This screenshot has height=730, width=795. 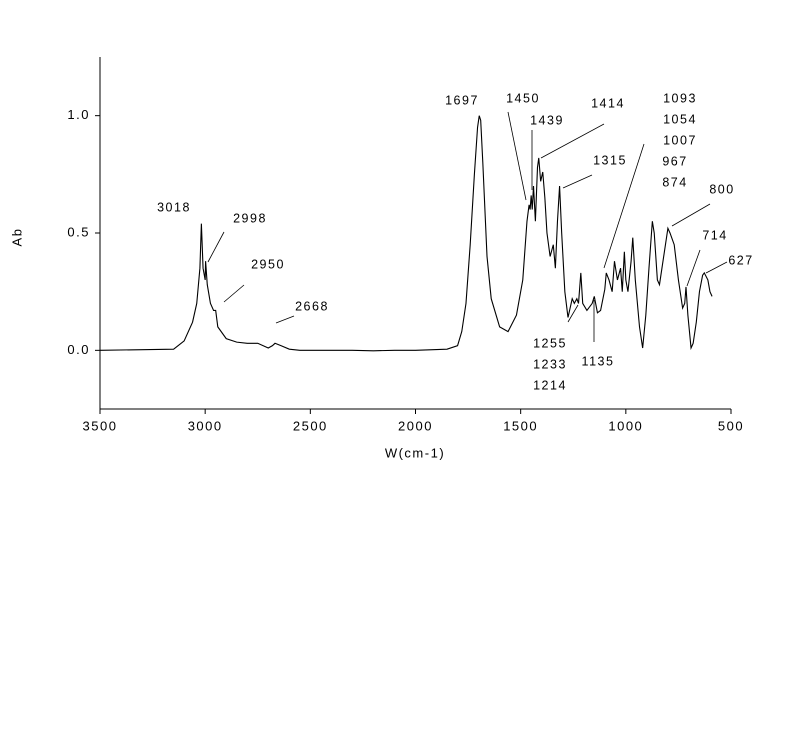 What do you see at coordinates (714, 235) in the screenshot?
I see `peak-annotation: 714` at bounding box center [714, 235].